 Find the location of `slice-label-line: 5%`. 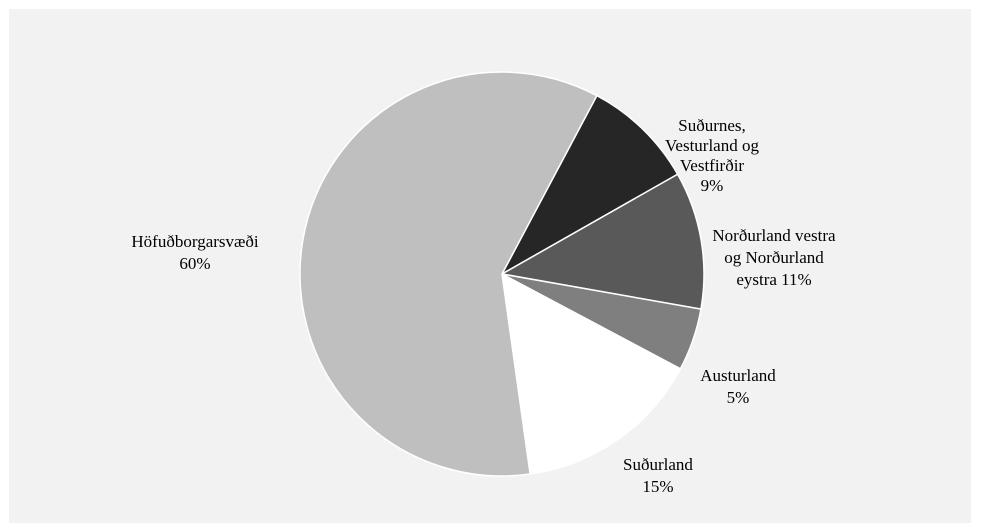

slice-label-line: 5% is located at coordinates (738, 397).